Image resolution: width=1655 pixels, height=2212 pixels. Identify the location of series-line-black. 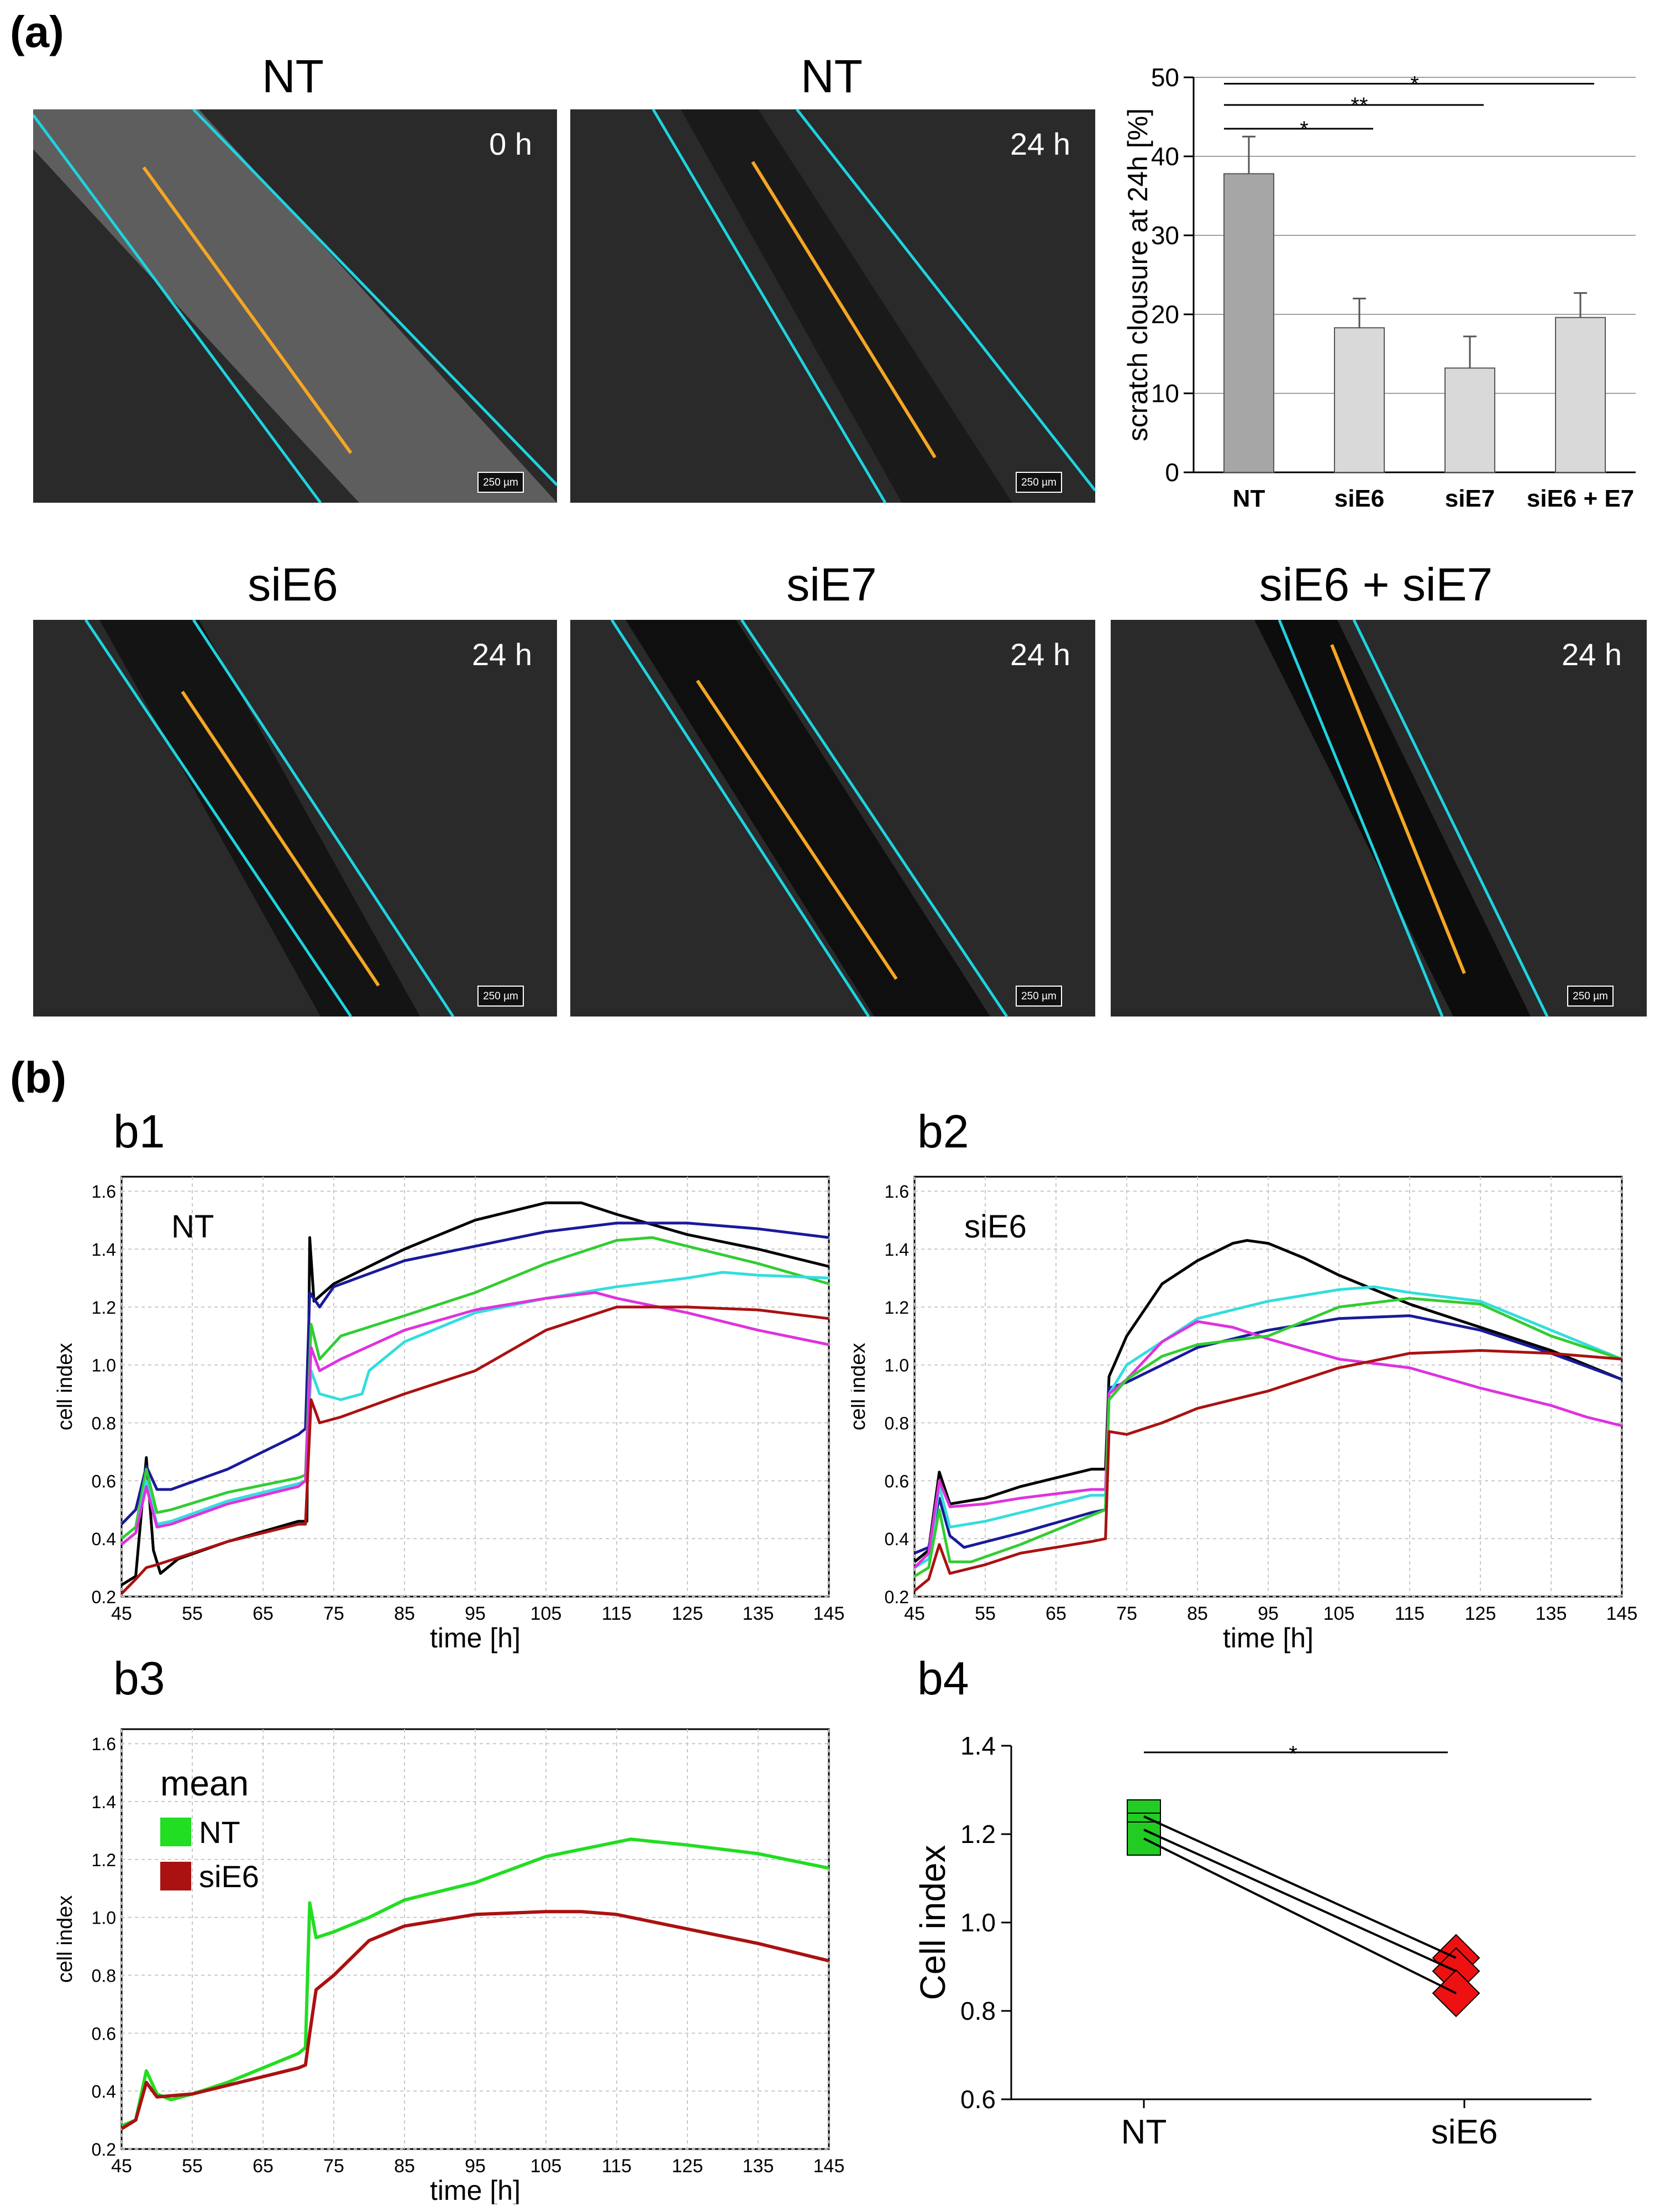
(474, 1394).